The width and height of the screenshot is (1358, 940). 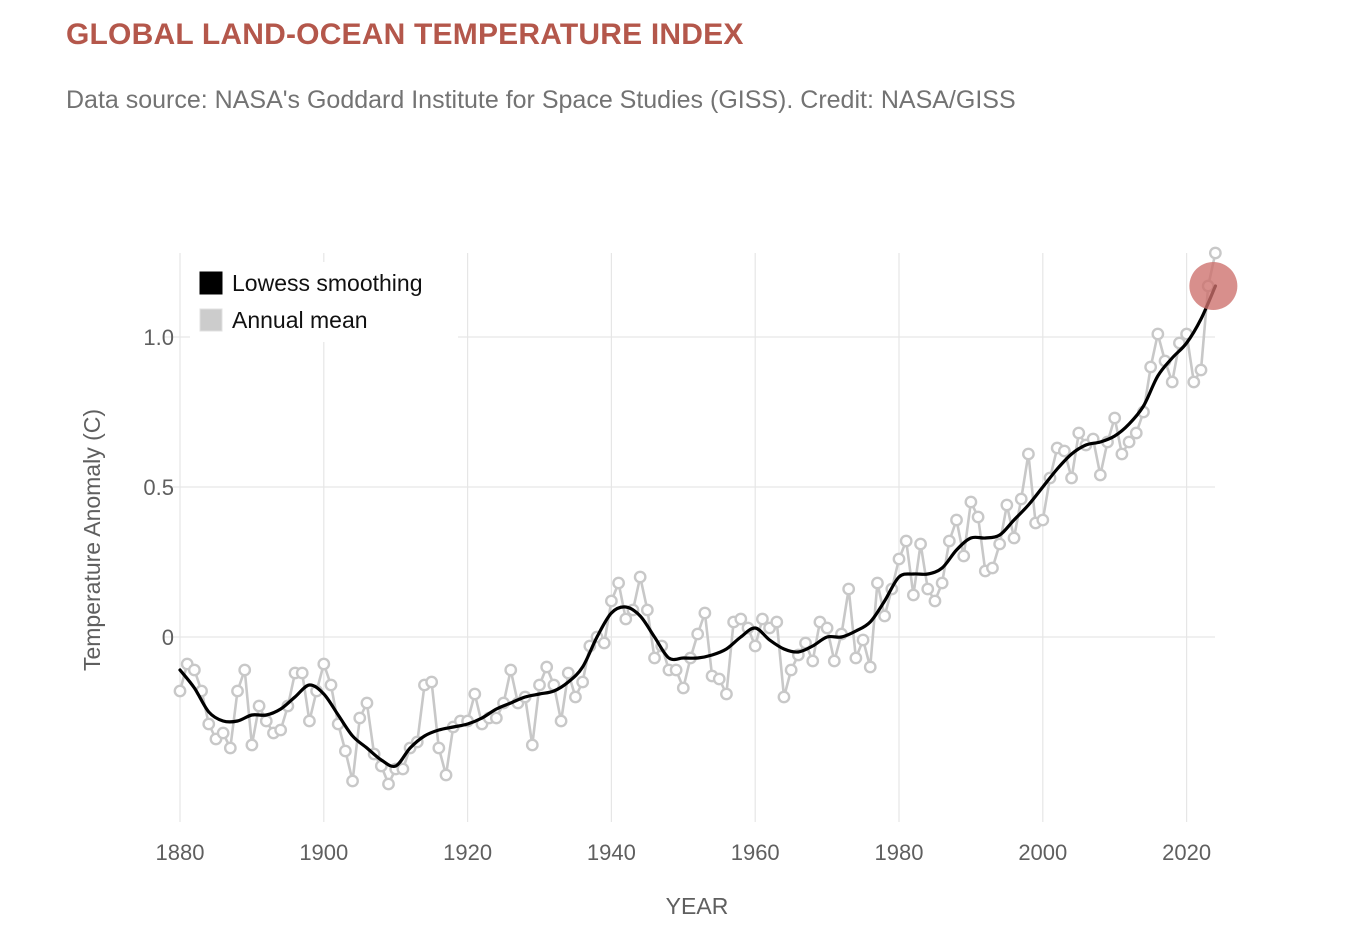 What do you see at coordinates (345, 751) in the screenshot?
I see `annual-mean-point-1903` at bounding box center [345, 751].